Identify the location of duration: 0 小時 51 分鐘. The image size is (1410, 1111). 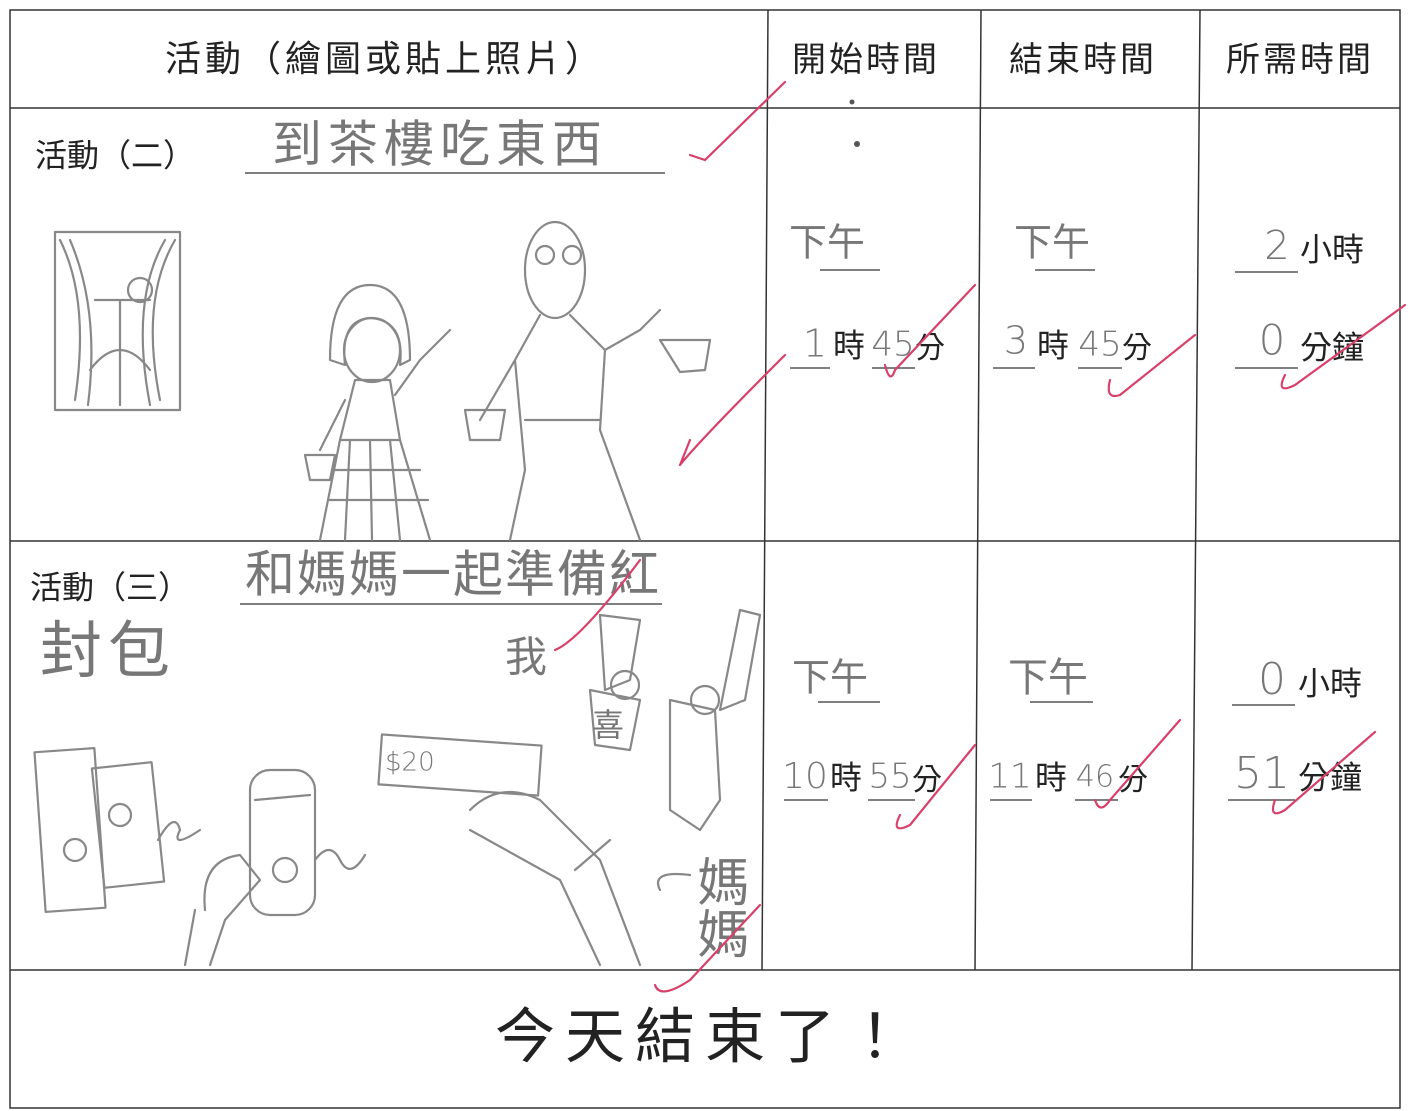
(1295, 727).